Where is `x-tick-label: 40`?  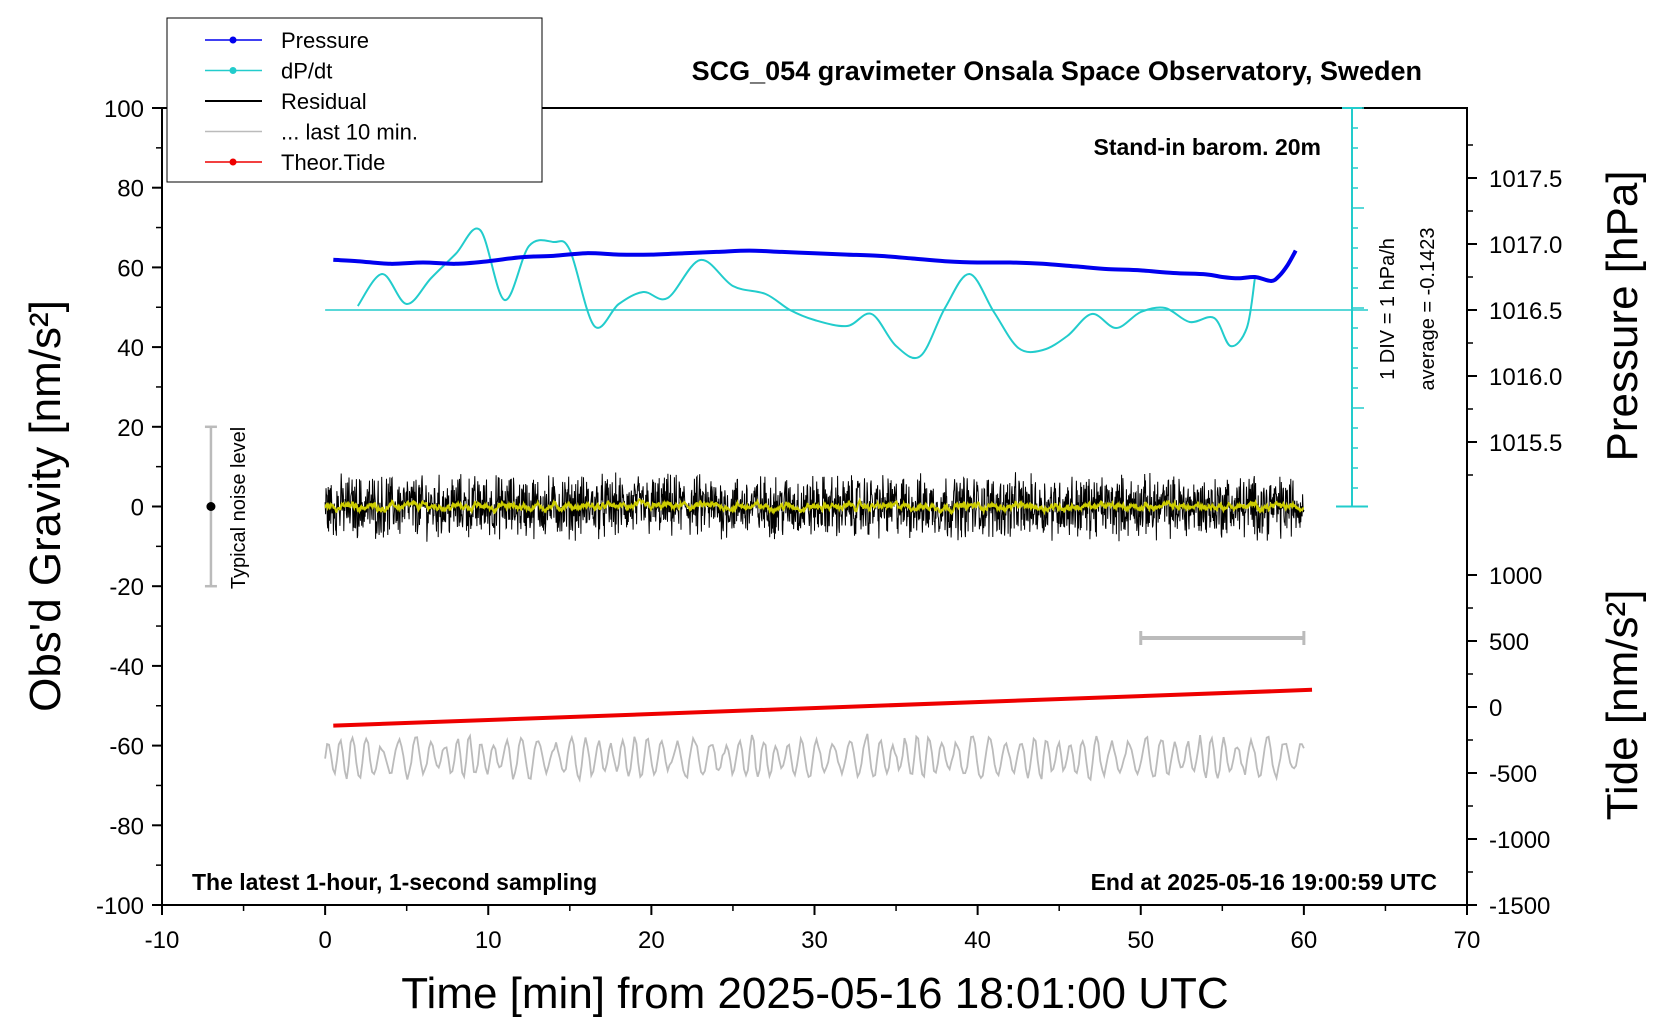
x-tick-label: 40 is located at coordinates (977, 940).